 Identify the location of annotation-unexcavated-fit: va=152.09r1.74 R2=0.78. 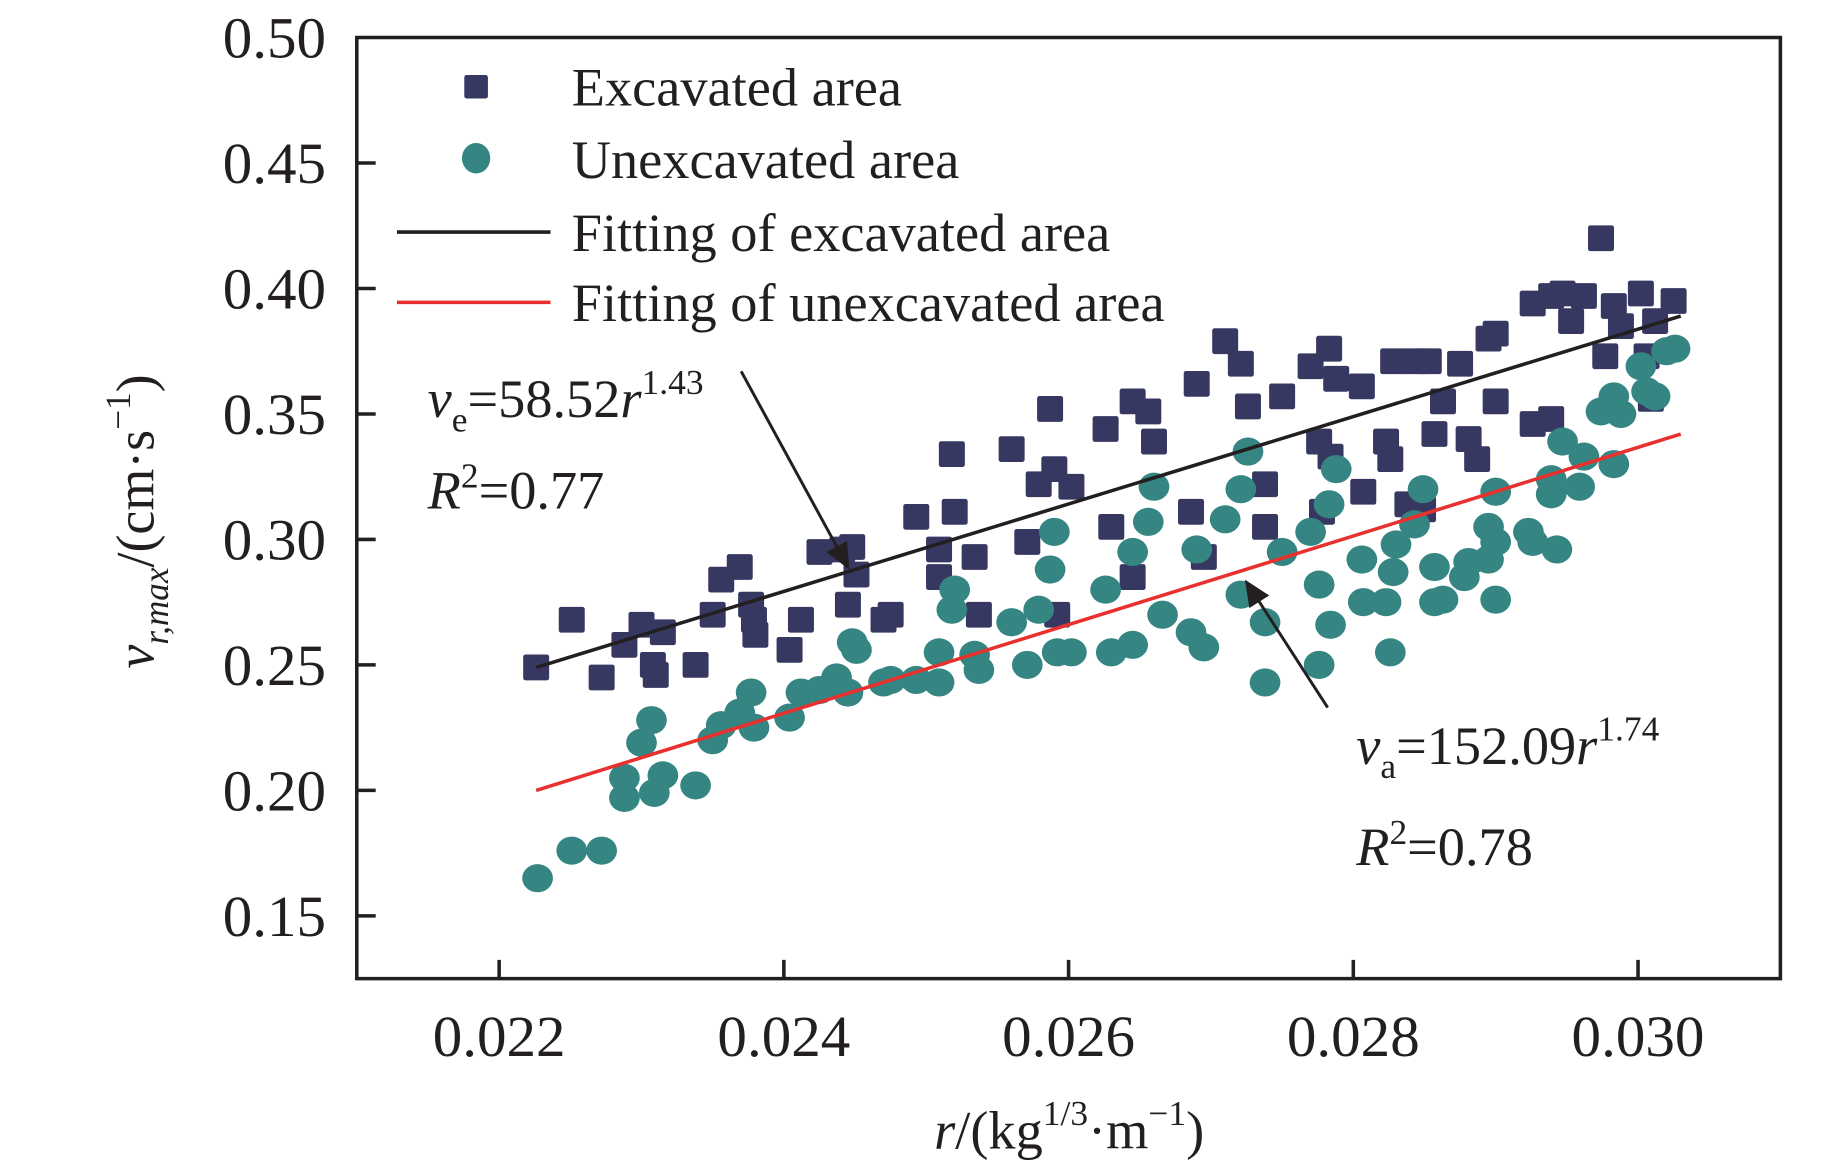
(1507, 793).